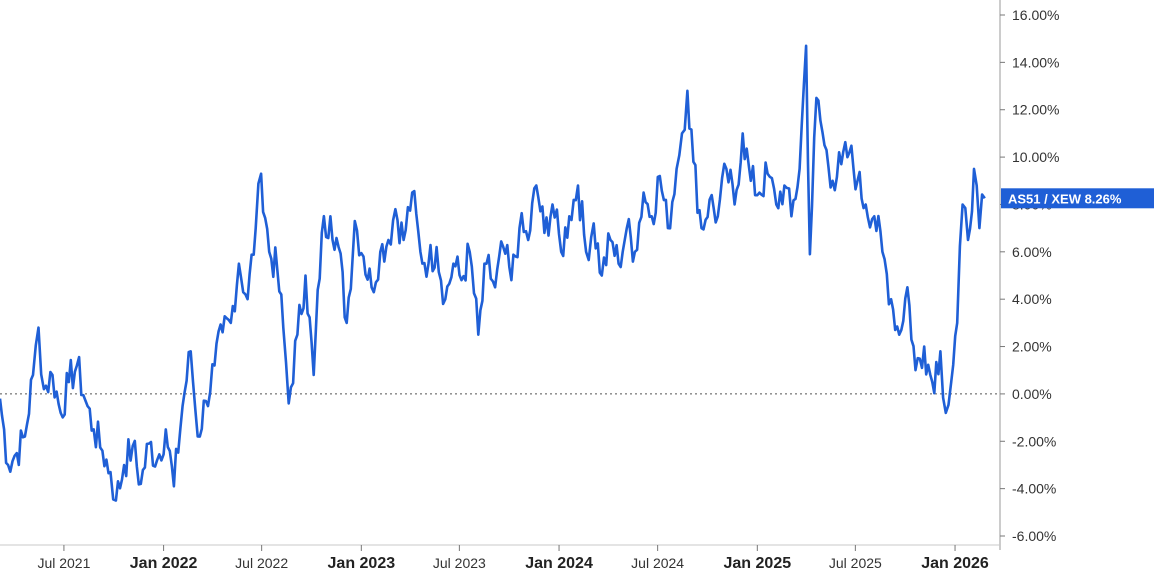  Describe the element at coordinates (955, 563) in the screenshot. I see `x-tick-label: Jan 2026` at that location.